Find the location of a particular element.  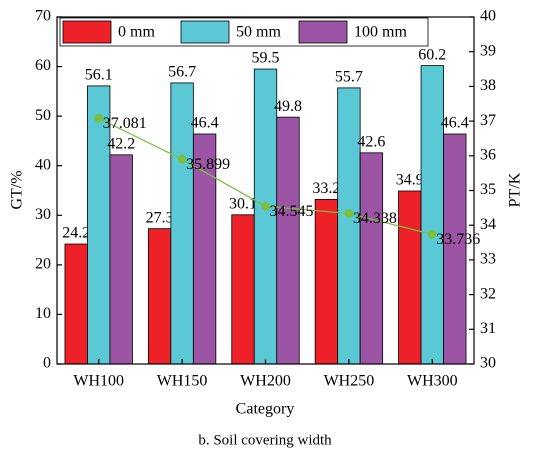

y2-axis-title: PT/K is located at coordinates (515, 189).